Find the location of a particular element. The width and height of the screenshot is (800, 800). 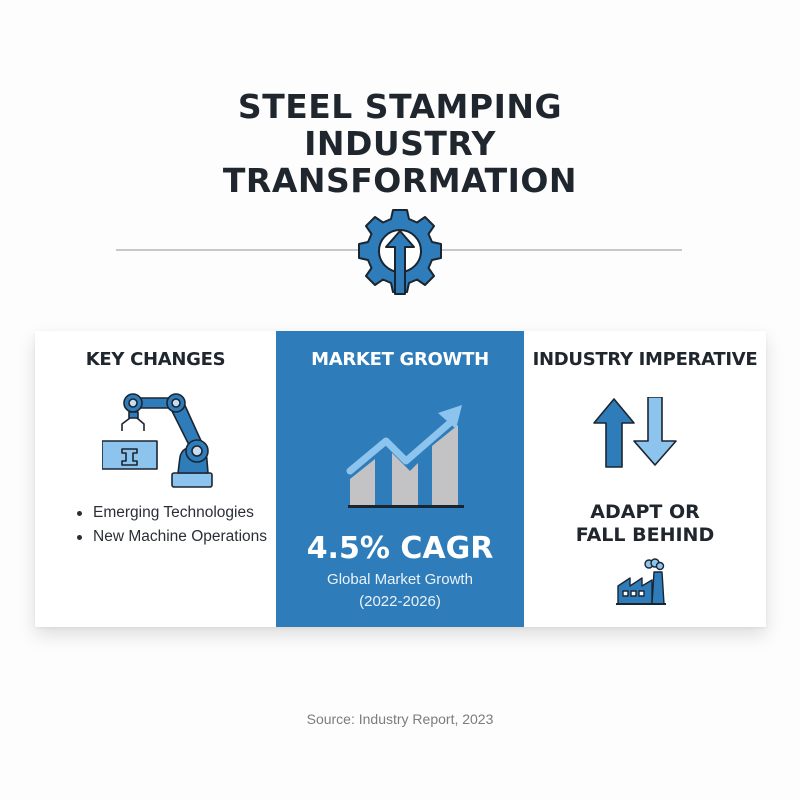

list-item: Emerging Technologies is located at coordinates (172, 513).